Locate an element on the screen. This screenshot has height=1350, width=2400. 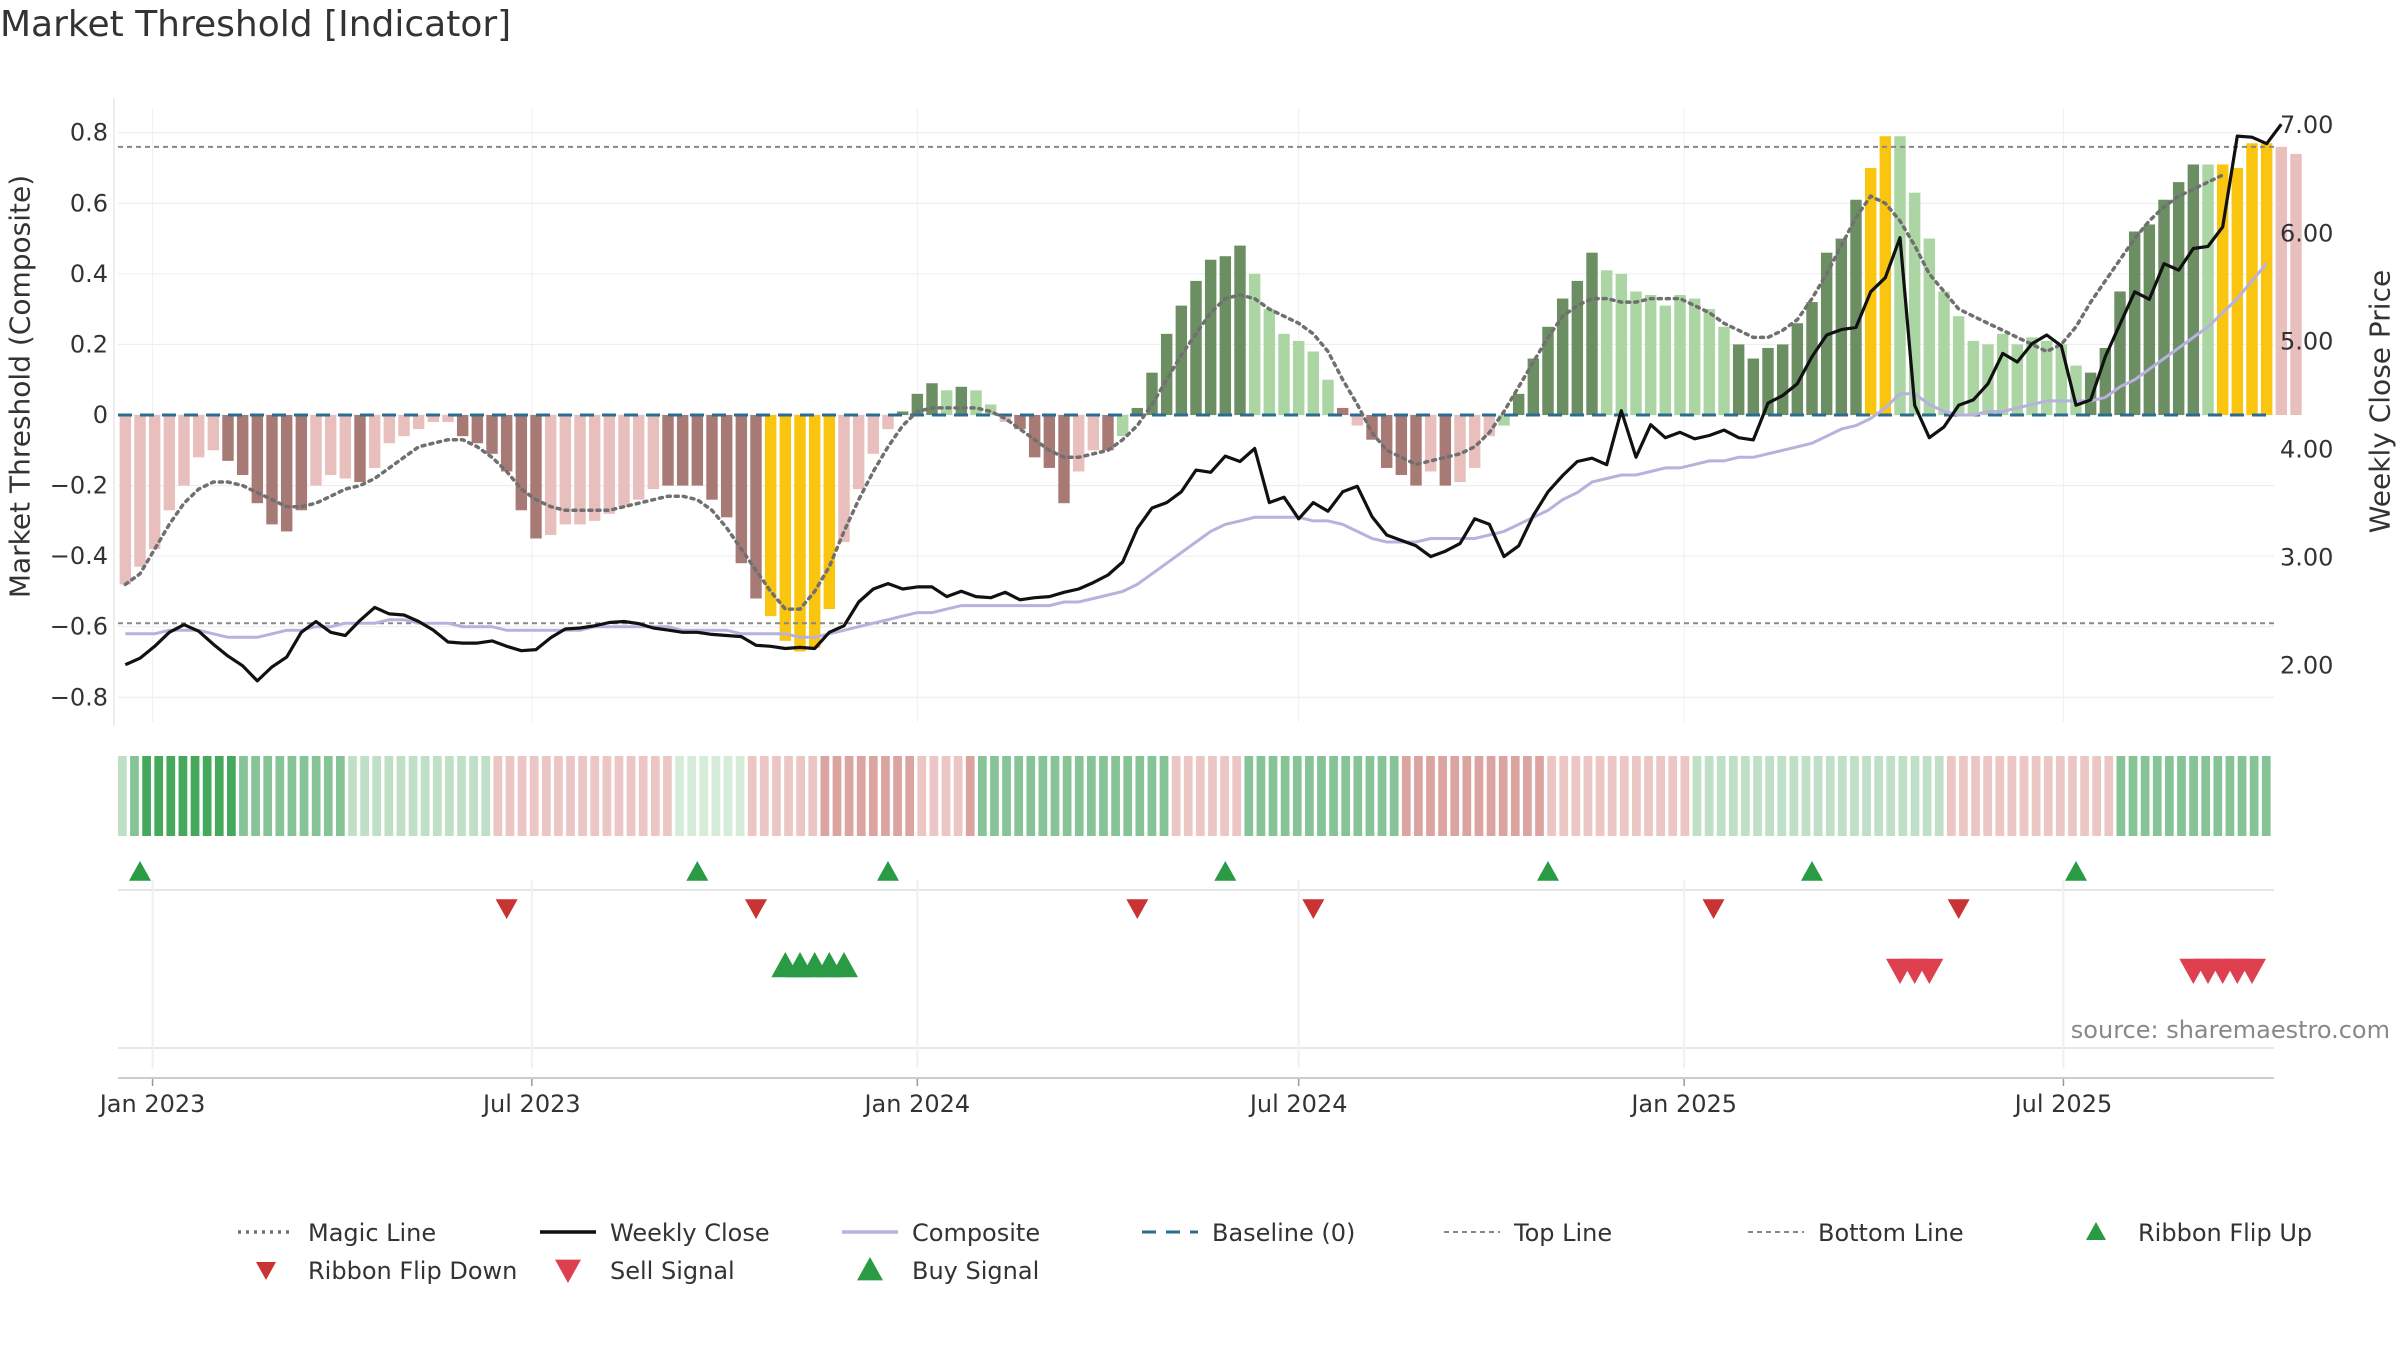
ribbon-flip-up-marker is located at coordinates (140, 871).